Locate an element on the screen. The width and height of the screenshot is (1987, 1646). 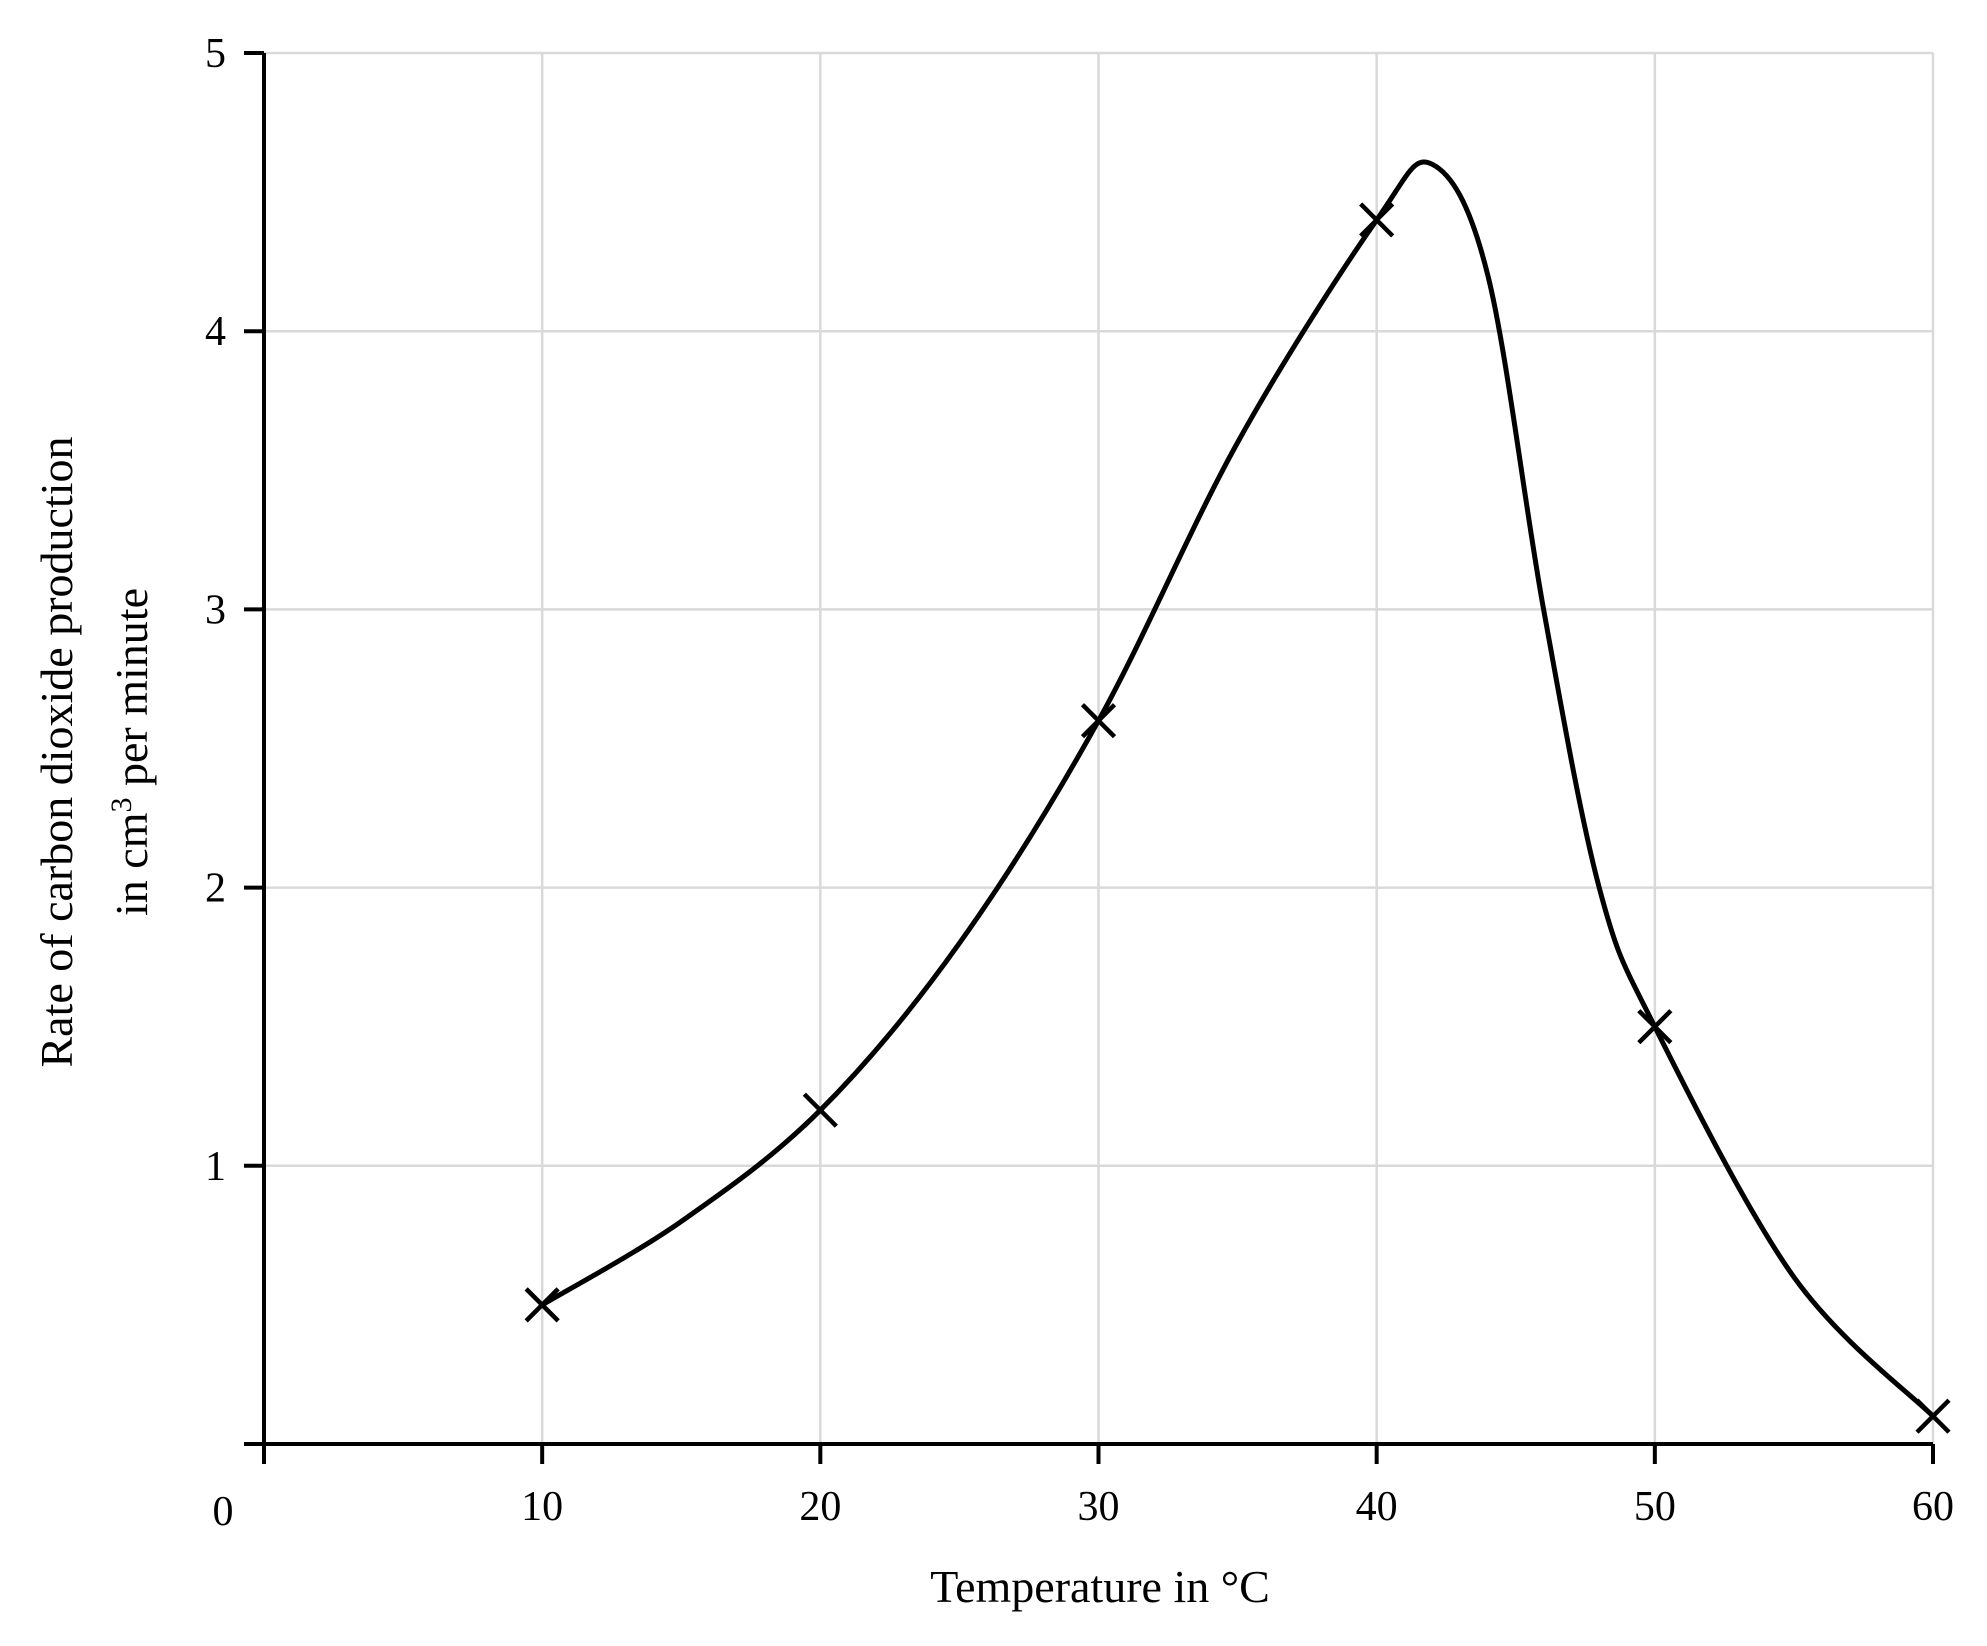
y-axis-title-line1: Rate of carbon dioxide production is located at coordinates (56, 751).